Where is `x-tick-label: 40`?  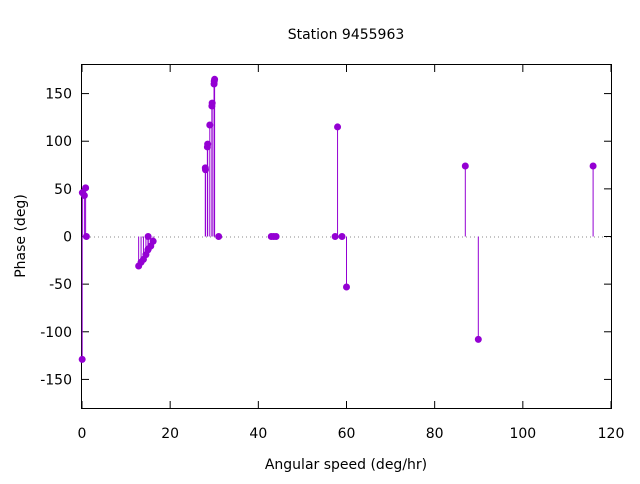
x-tick-label: 40 is located at coordinates (258, 434).